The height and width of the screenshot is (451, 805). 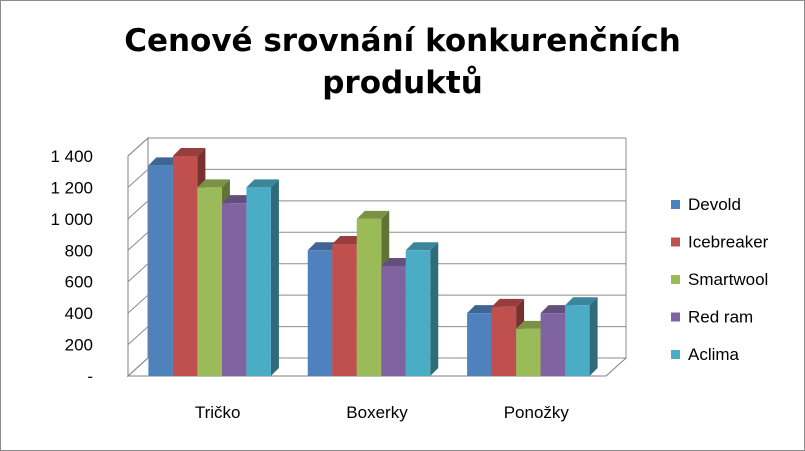 What do you see at coordinates (71, 156) in the screenshot?
I see `y-tick-label: 1 400` at bounding box center [71, 156].